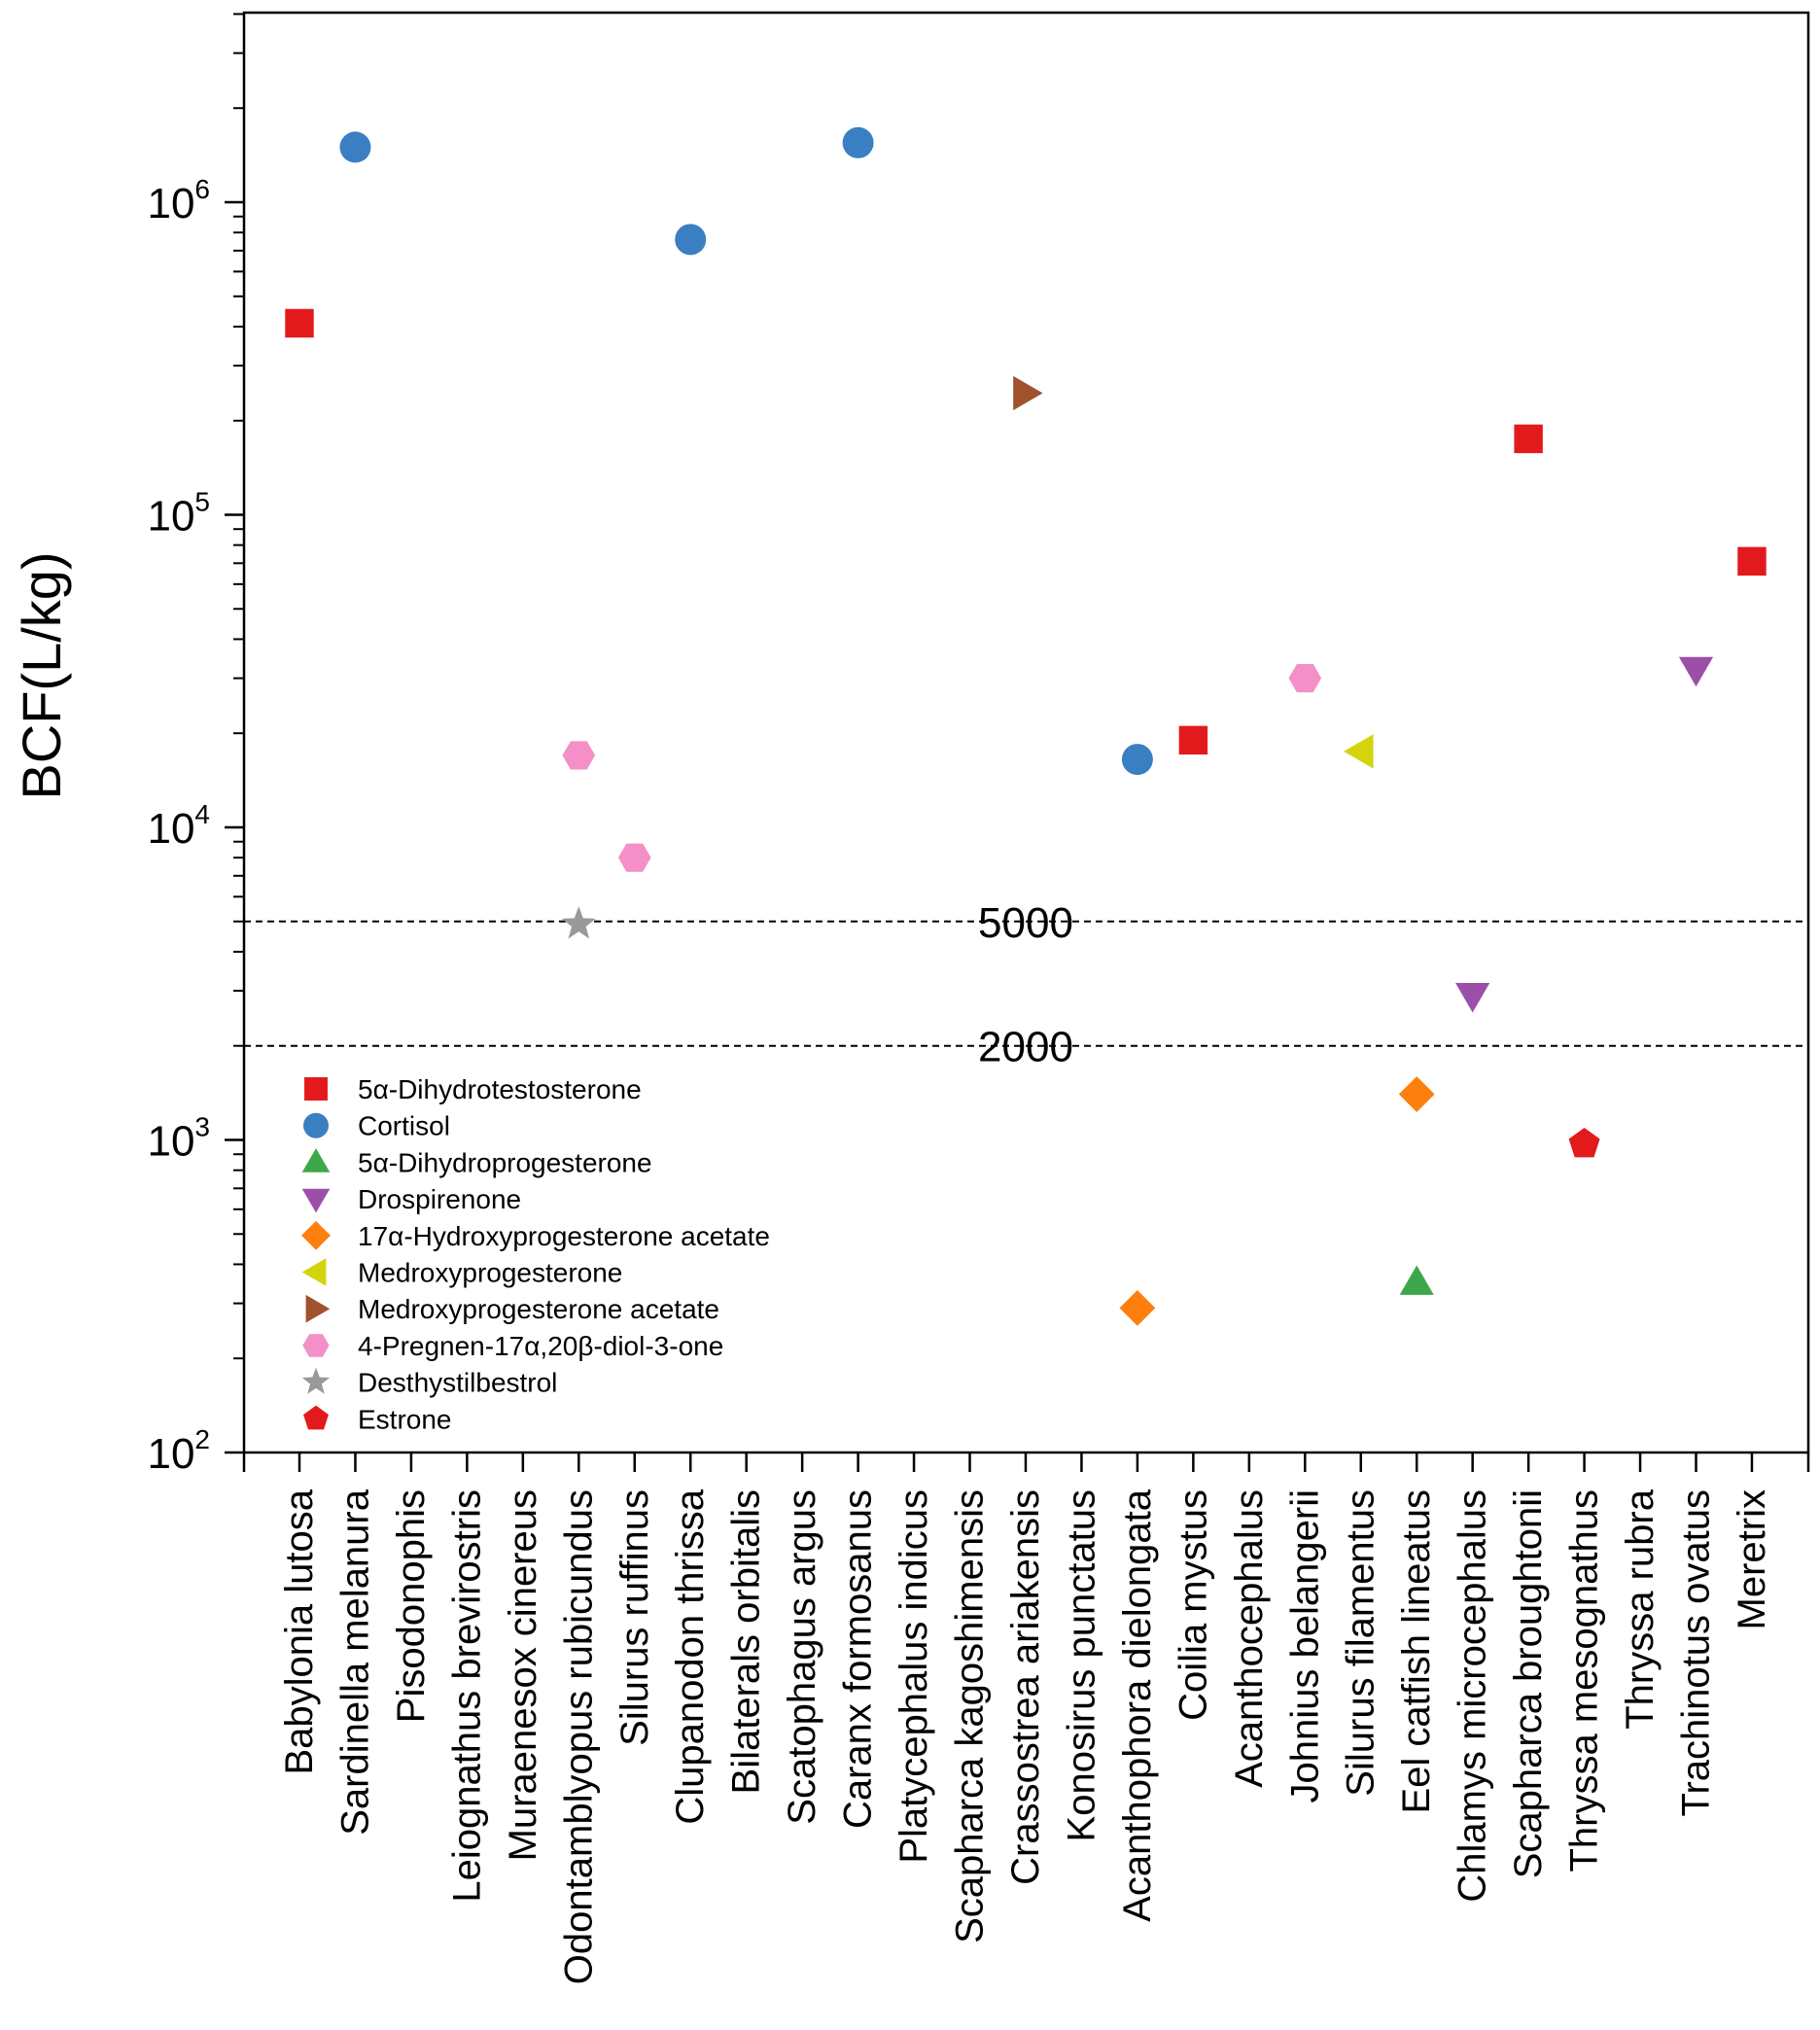 Image resolution: width=1820 pixels, height=2030 pixels. Describe the element at coordinates (578, 1736) in the screenshot. I see `x-tick-label: Odontamblyopus rubicundus` at that location.